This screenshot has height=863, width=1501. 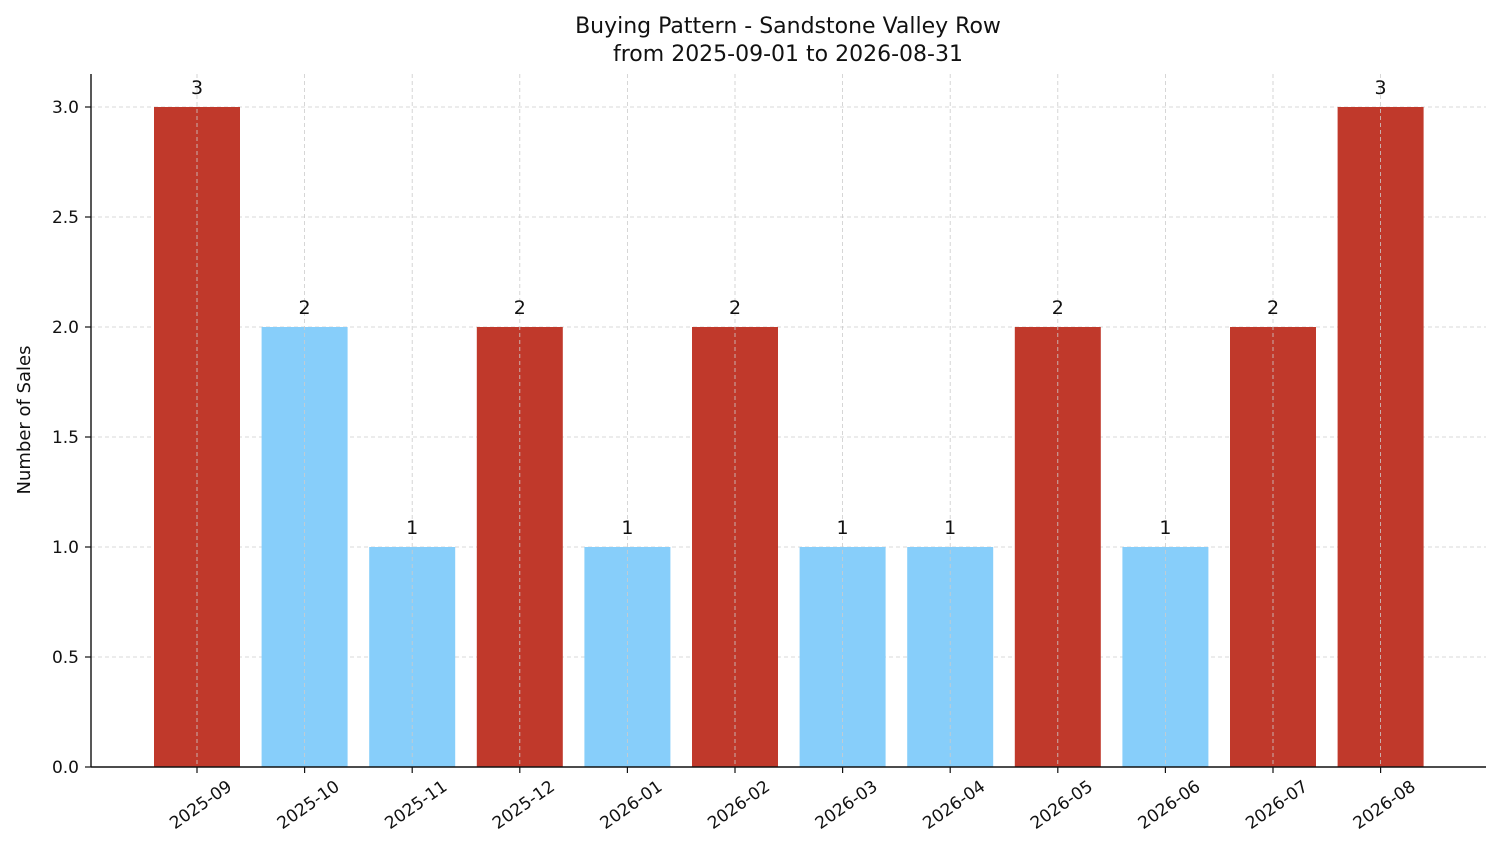 I want to click on x-tick-label-2026-08: 2026-08, so click(x=1385, y=805).